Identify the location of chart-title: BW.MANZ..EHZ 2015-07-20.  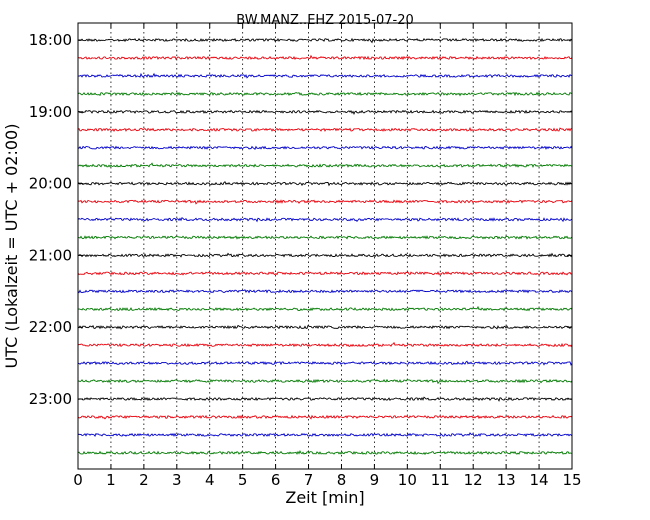
(325, 20).